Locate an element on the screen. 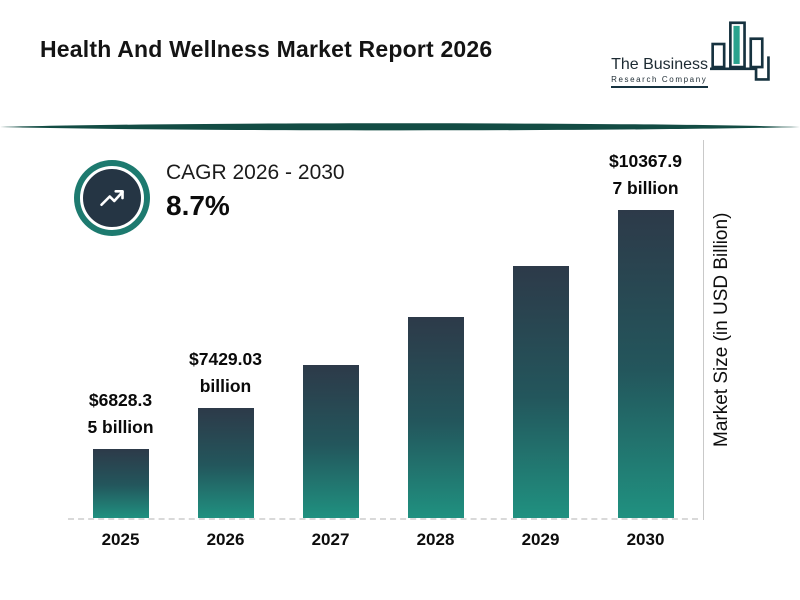  x-tick-2027: 2027 is located at coordinates (330, 539).